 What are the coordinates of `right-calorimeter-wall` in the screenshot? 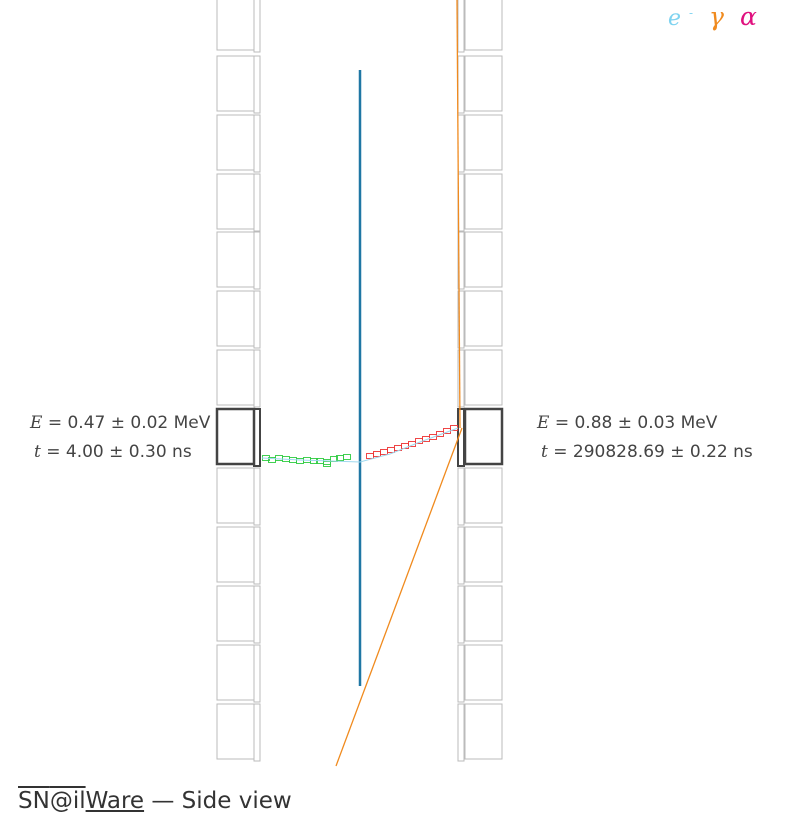 It's located at (480, 381).